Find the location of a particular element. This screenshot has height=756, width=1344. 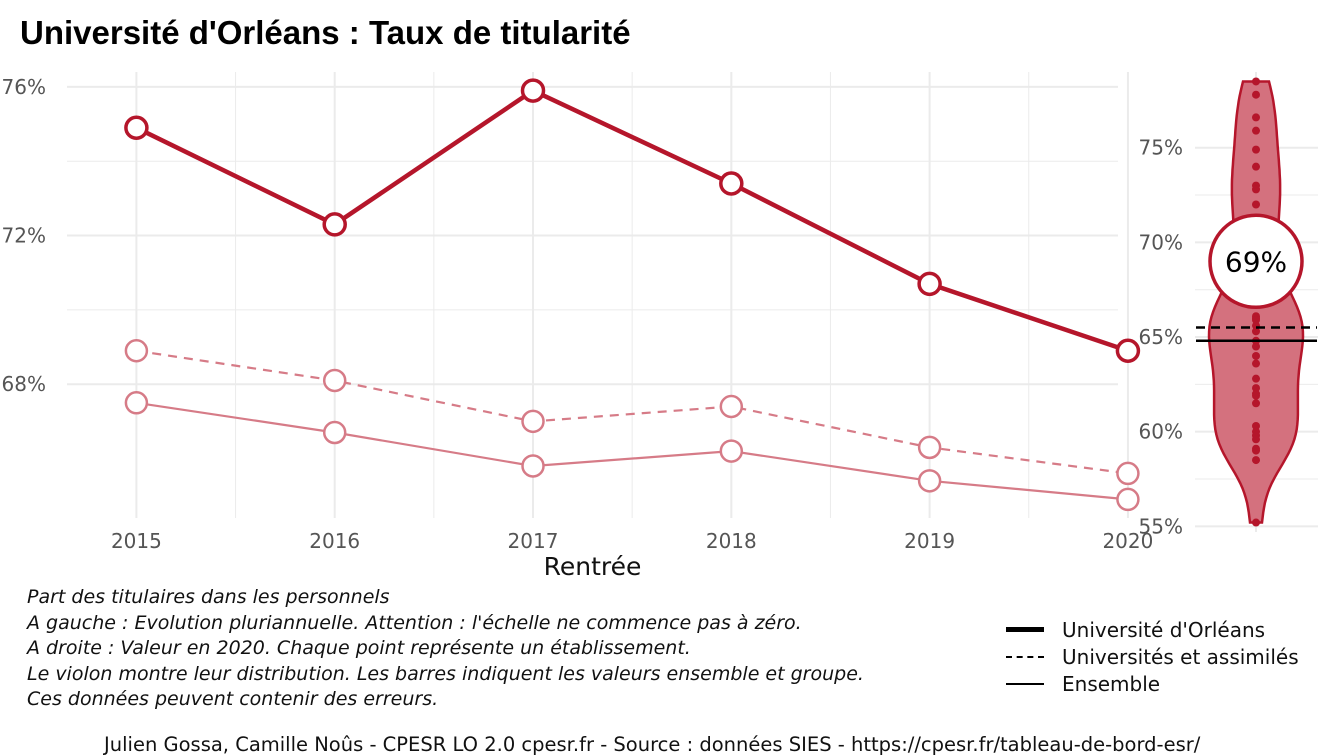

violin-panel: 55% 60% 65% 70% 75% 69% is located at coordinates (1228, 305).